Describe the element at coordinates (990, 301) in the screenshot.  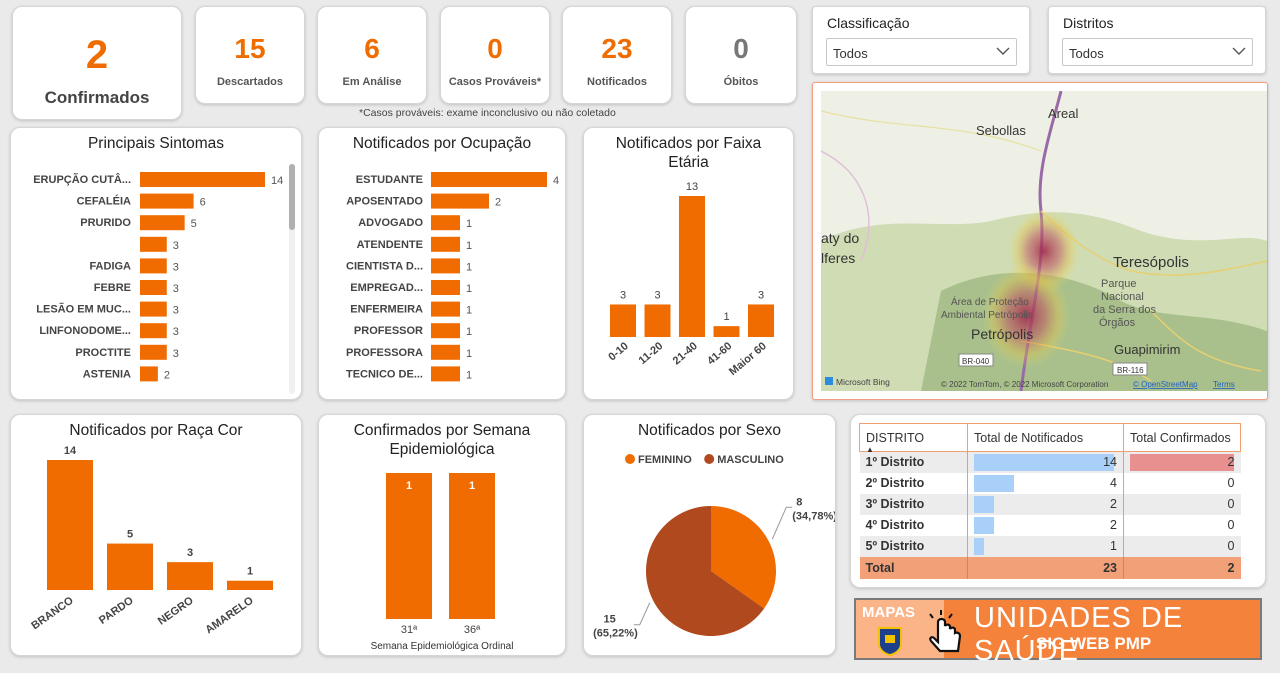
I see `map-label-apa-1: Área de Proteção` at that location.